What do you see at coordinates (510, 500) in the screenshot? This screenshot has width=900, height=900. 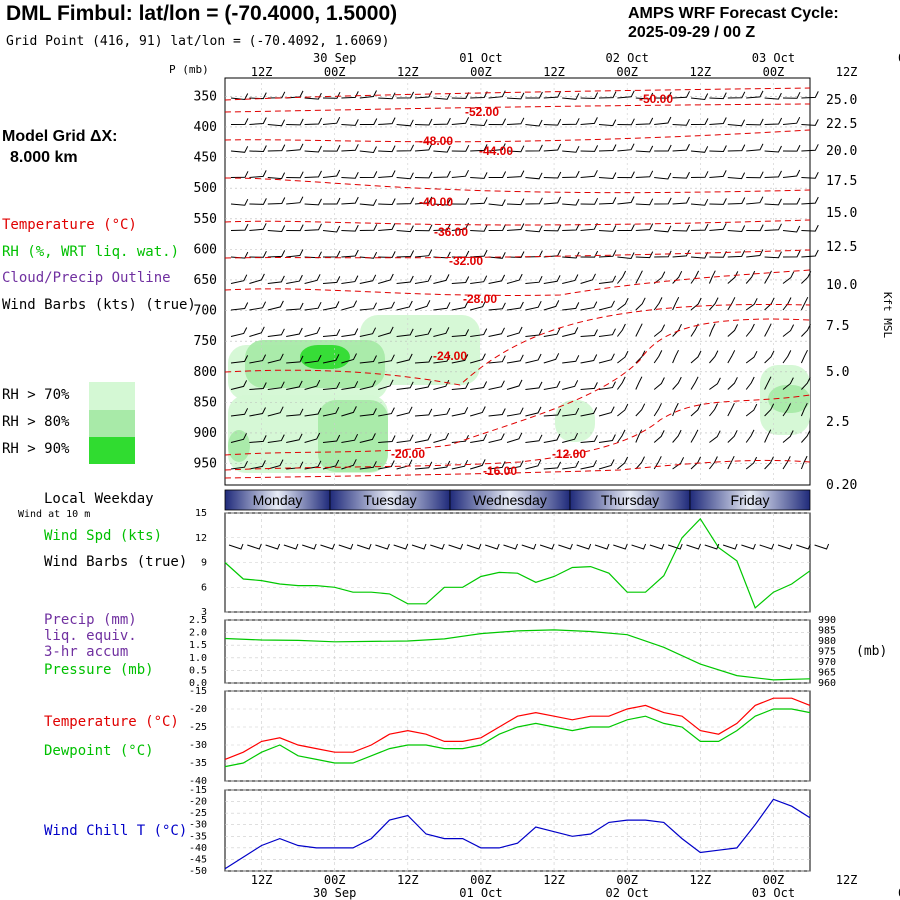 I see `weekday-label: Wednesday` at bounding box center [510, 500].